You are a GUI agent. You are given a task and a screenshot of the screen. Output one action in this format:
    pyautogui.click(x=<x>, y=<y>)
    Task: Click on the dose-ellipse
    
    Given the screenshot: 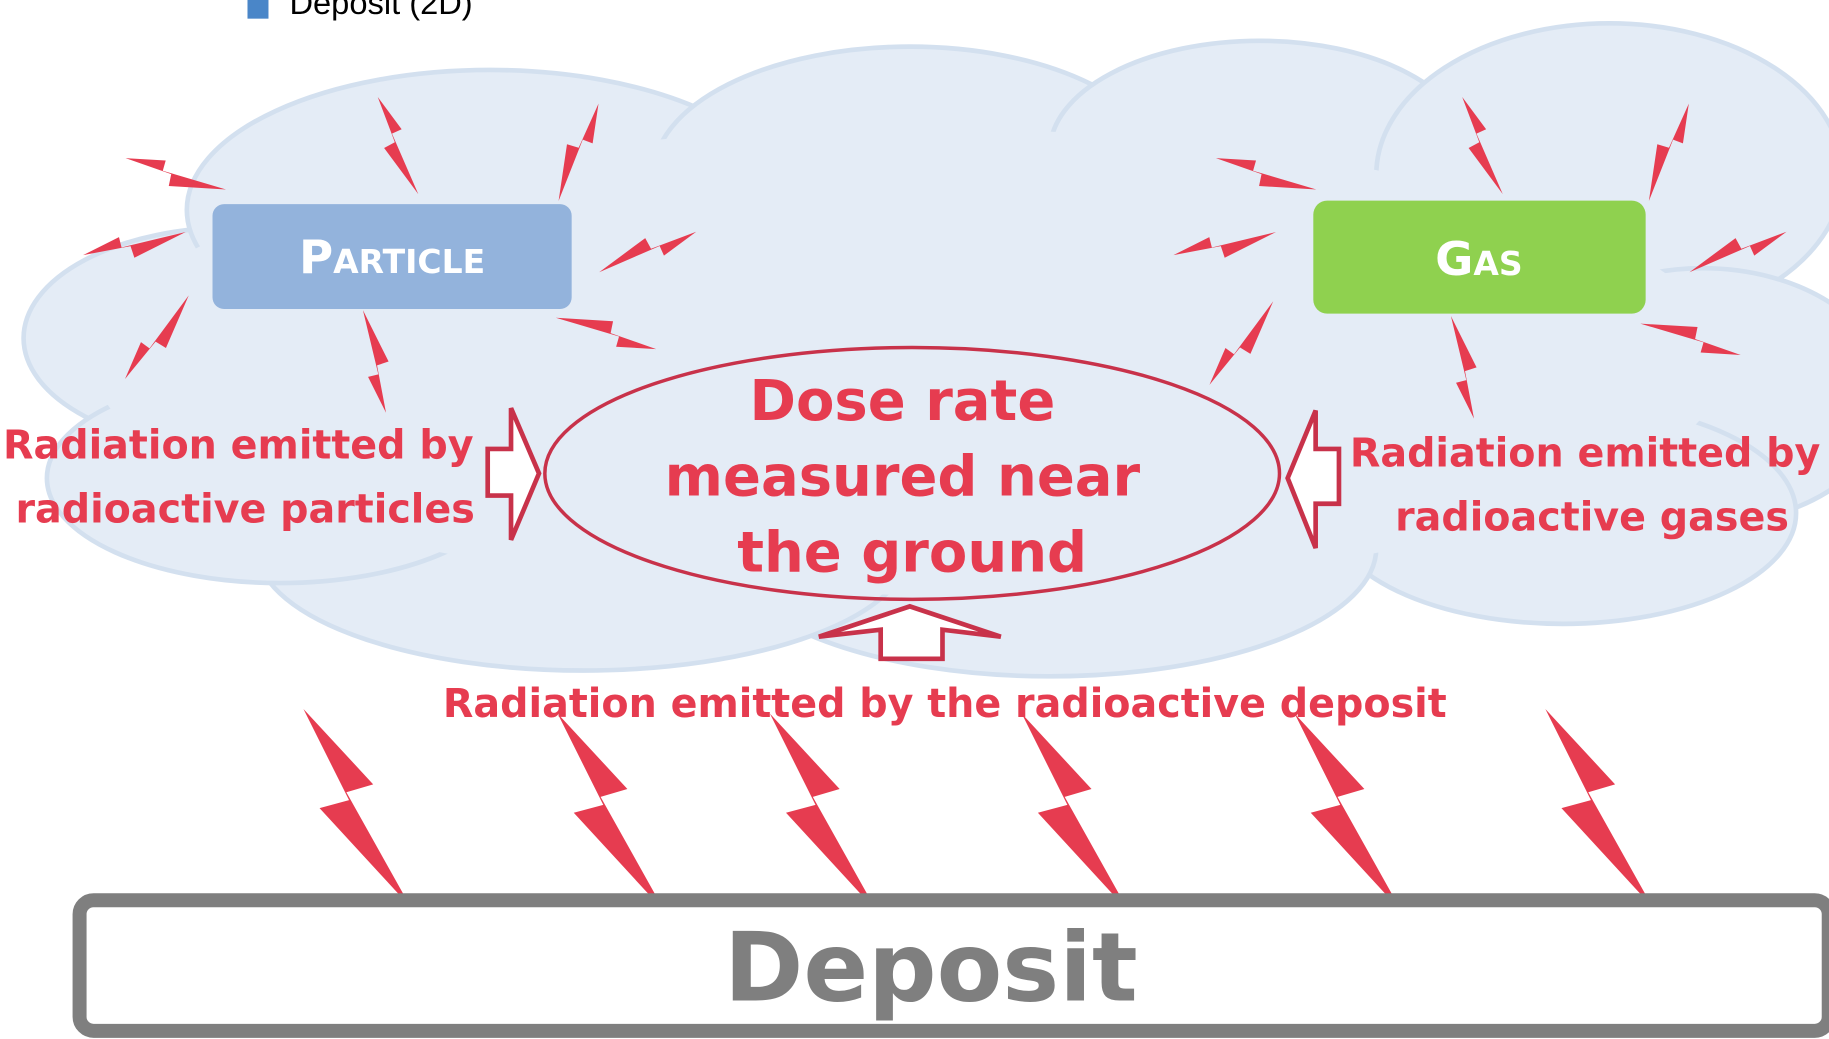 What is the action you would take?
    pyautogui.click(x=912, y=473)
    